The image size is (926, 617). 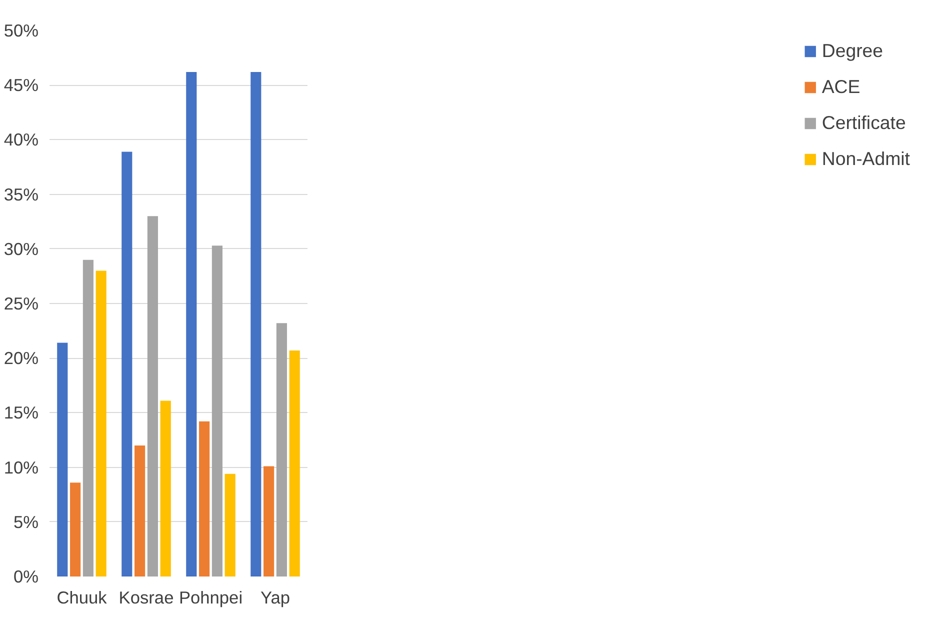 What do you see at coordinates (21, 194) in the screenshot?
I see `y-tick-label: 35%` at bounding box center [21, 194].